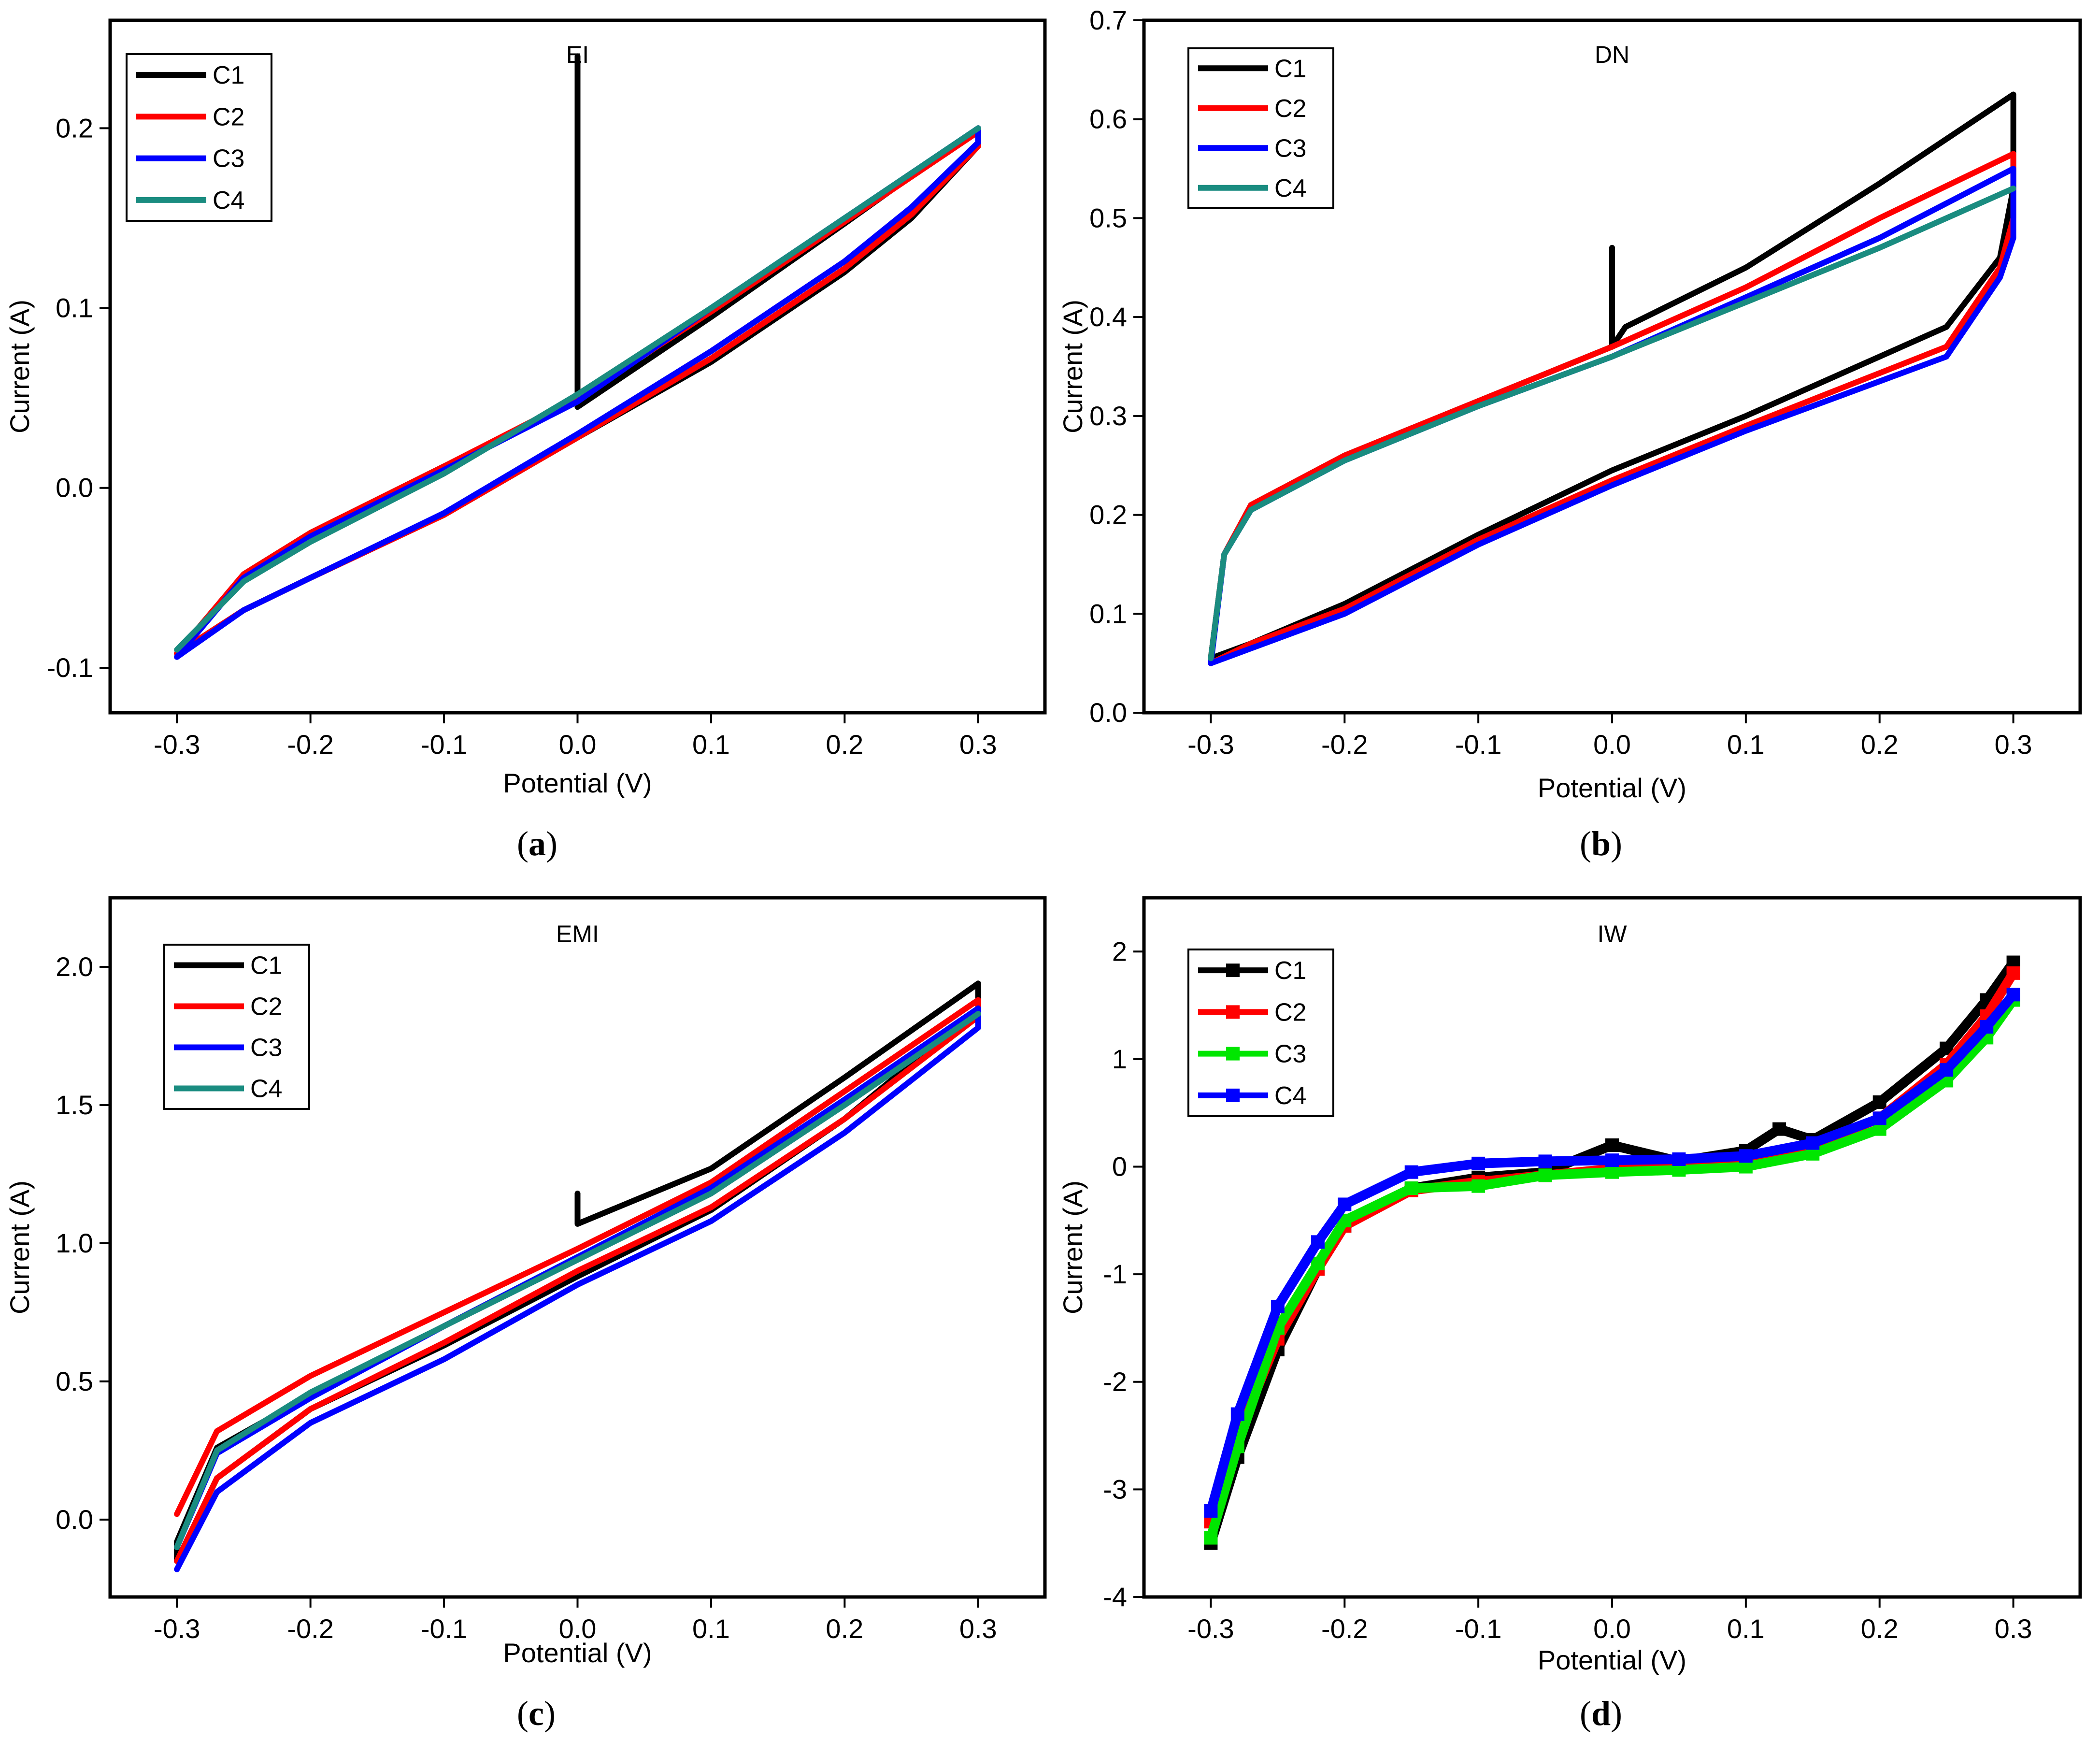 The height and width of the screenshot is (1740, 2100). Describe the element at coordinates (1115, 1597) in the screenshot. I see `y-tick-label: -4` at that location.